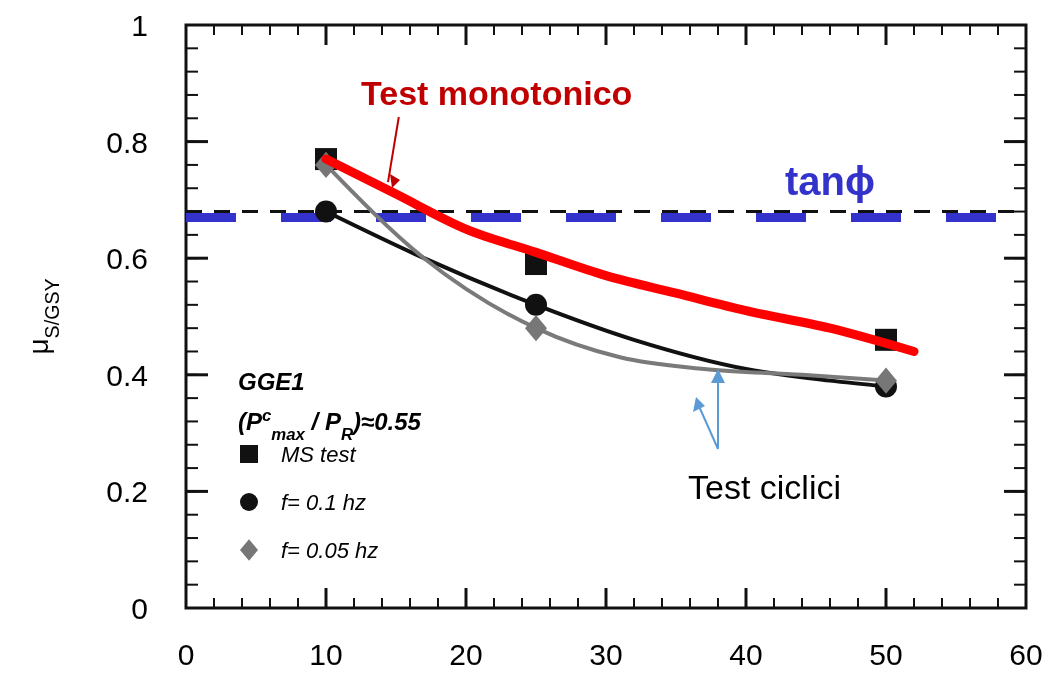 The height and width of the screenshot is (694, 1062). What do you see at coordinates (127, 142) in the screenshot?
I see `y-tick-label: 0.8` at bounding box center [127, 142].